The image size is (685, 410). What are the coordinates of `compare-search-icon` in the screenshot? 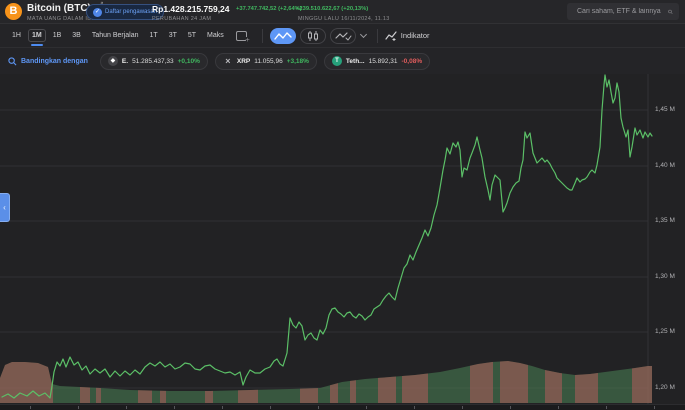 It's located at (12, 60).